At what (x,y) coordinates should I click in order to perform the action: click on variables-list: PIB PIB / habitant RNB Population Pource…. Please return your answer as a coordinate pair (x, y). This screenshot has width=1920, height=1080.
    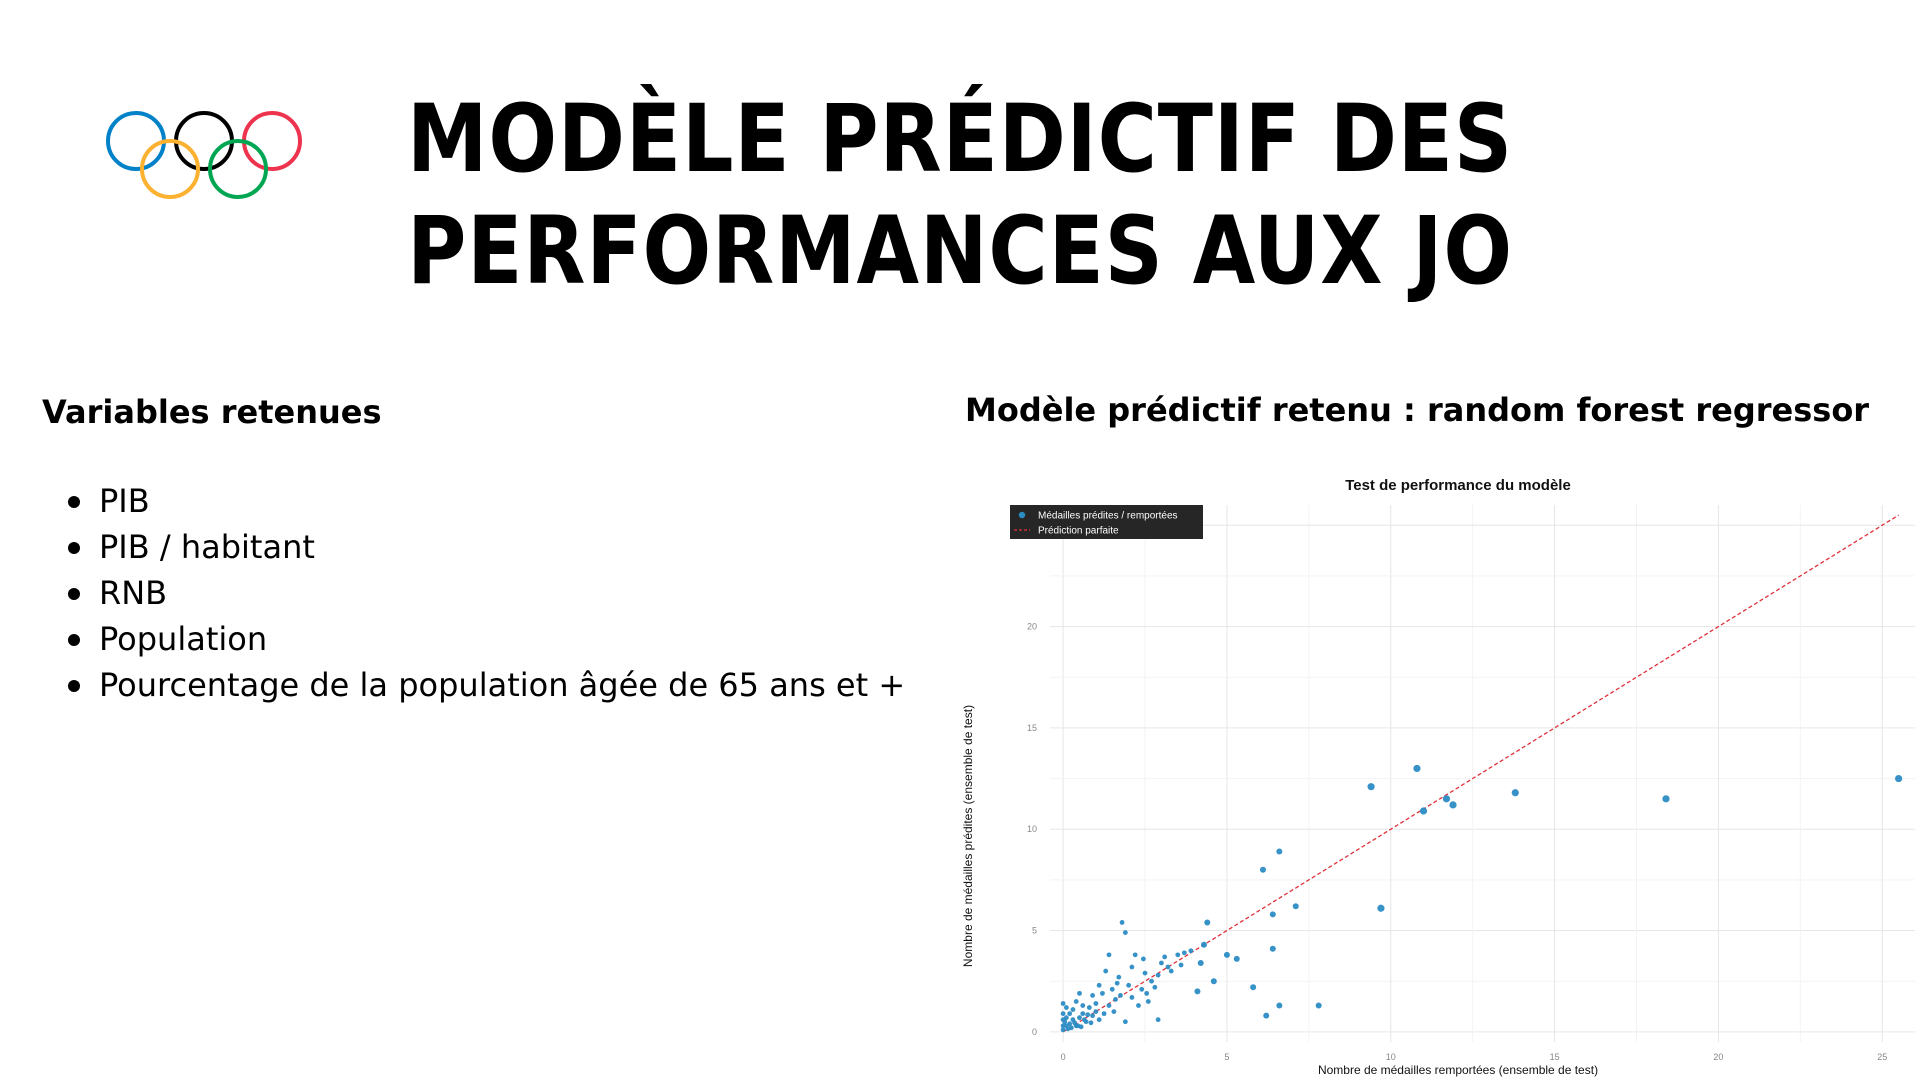
    Looking at the image, I should click on (483, 593).